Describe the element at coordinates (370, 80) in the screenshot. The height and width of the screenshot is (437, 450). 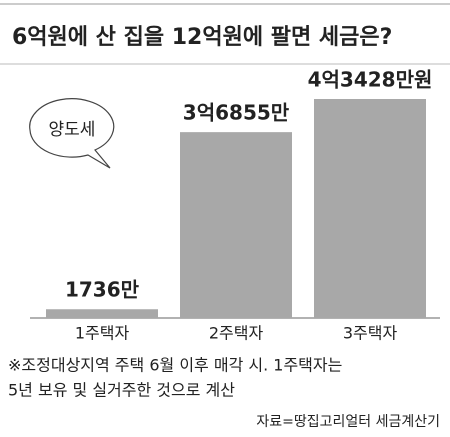
I see `value-label: 4억3428만원` at that location.